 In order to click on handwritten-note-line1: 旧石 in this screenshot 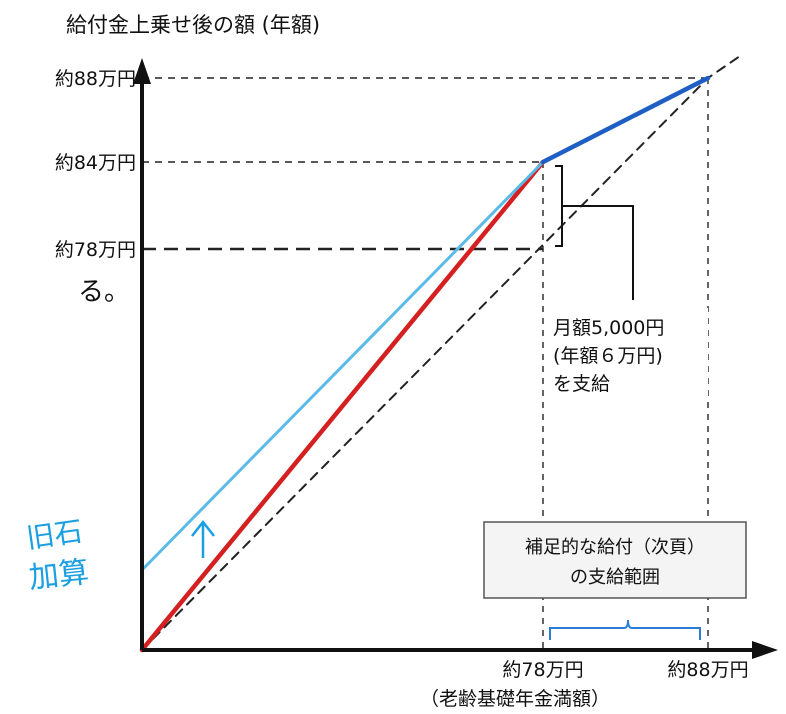, I will do `click(54, 534)`.